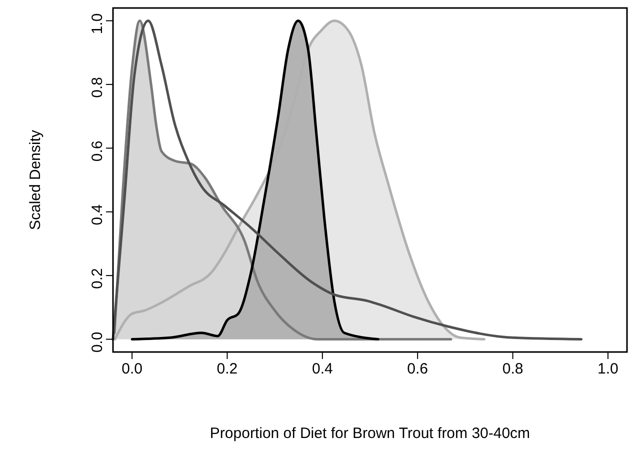  Describe the element at coordinates (132, 369) in the screenshot. I see `x-tick-label: 0.0` at that location.